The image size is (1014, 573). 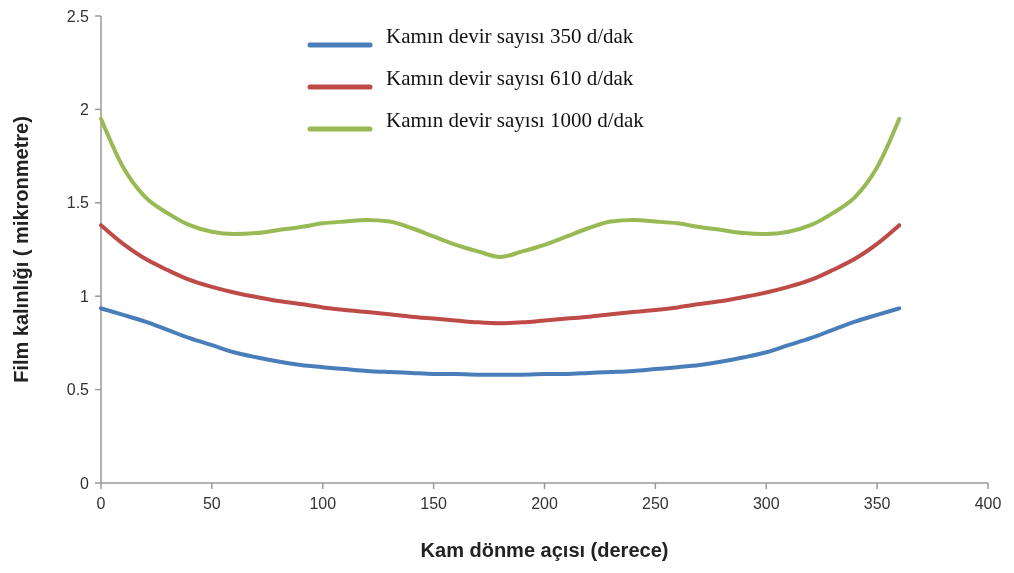 I want to click on x-tick-label: 350, so click(x=877, y=503).